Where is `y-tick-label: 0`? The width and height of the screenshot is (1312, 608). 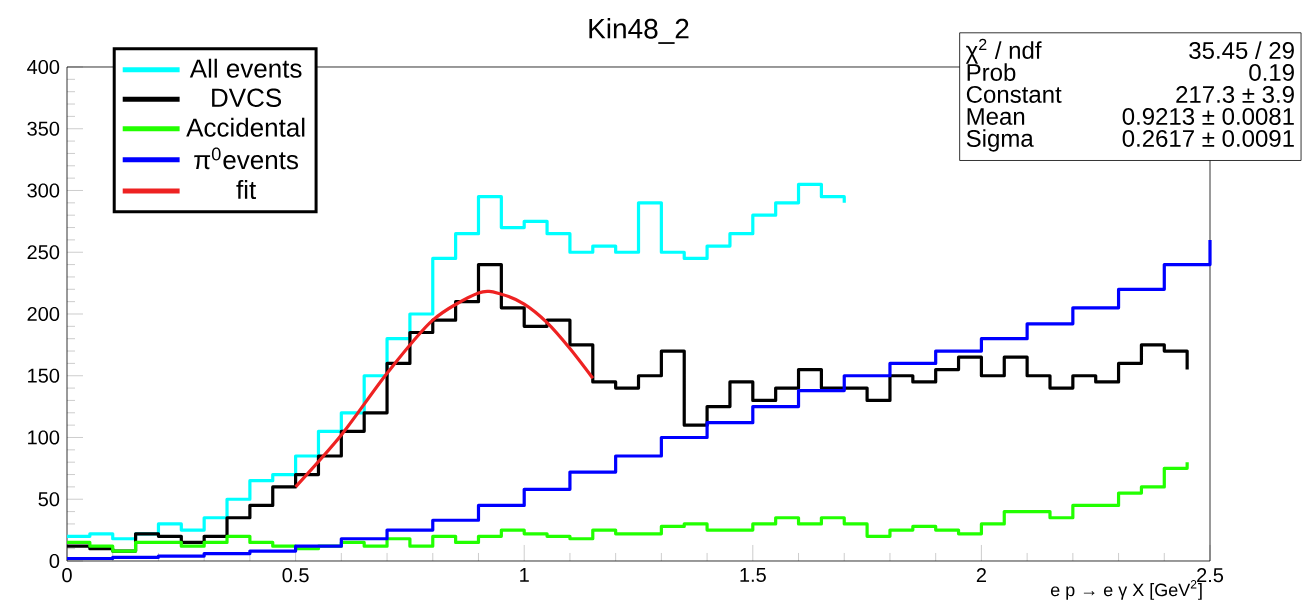
y-tick-label: 0 is located at coordinates (54, 561).